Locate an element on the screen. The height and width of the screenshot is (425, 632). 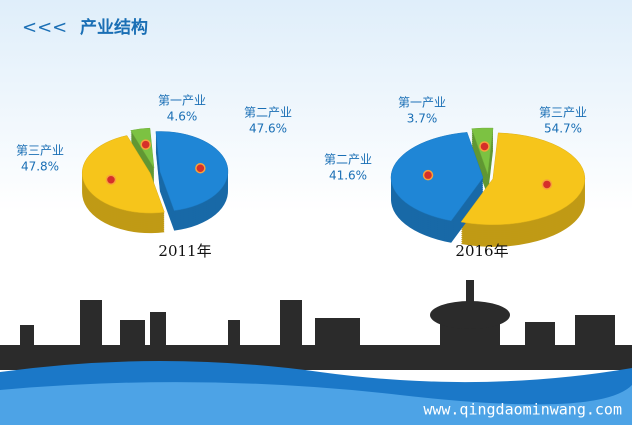
chart-title: 2011年 is located at coordinates (184, 251).